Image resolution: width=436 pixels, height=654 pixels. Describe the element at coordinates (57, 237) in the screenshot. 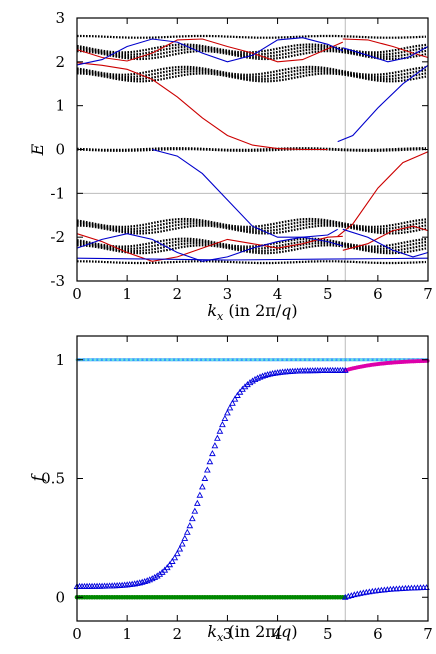

I see `y-tick-label: -2` at that location.